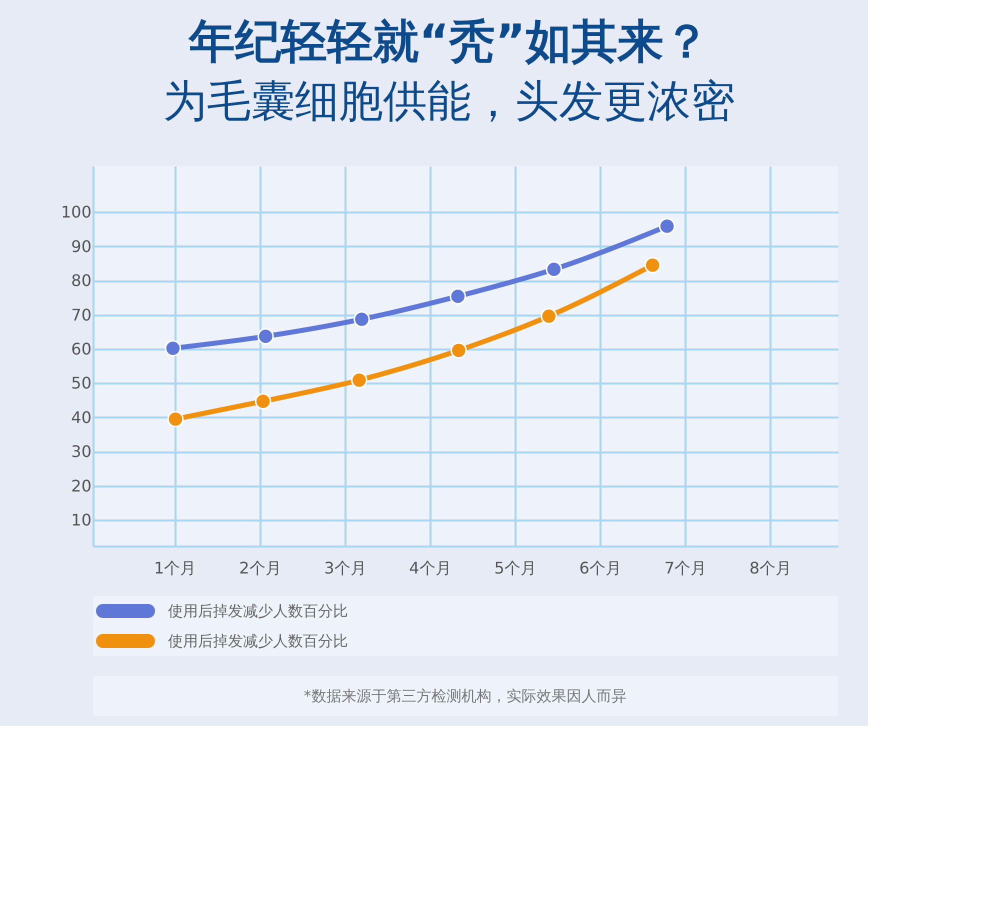  Describe the element at coordinates (81, 246) in the screenshot. I see `y-tick-label: 90` at that location.